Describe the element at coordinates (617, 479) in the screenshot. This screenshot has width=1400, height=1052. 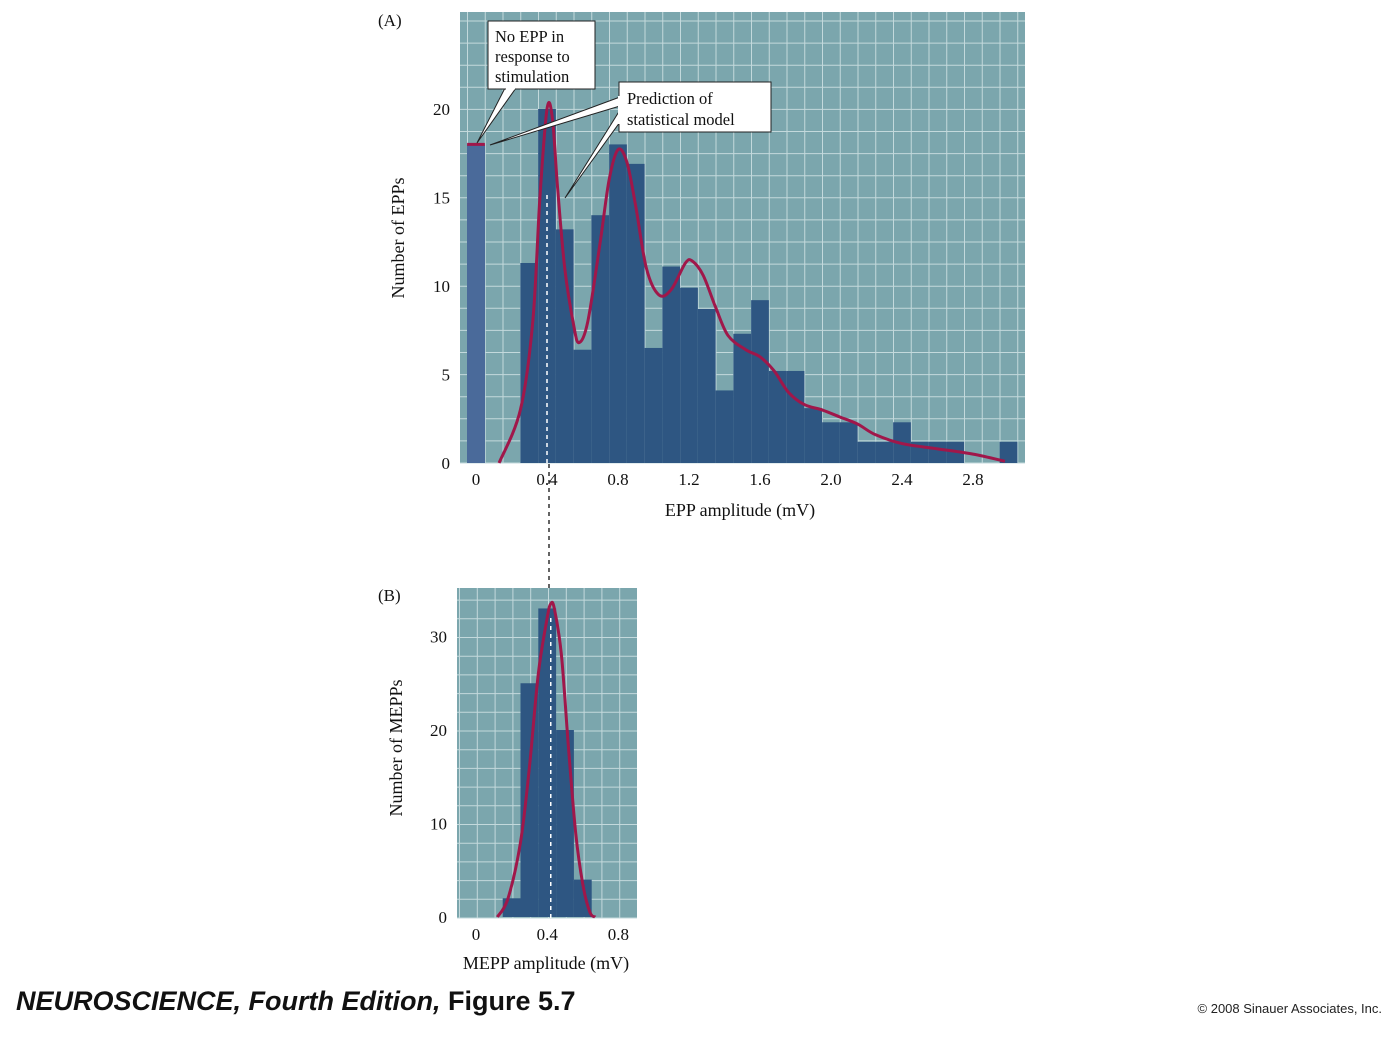
I see `panel-a-x-tick-label: 0.8` at that location.